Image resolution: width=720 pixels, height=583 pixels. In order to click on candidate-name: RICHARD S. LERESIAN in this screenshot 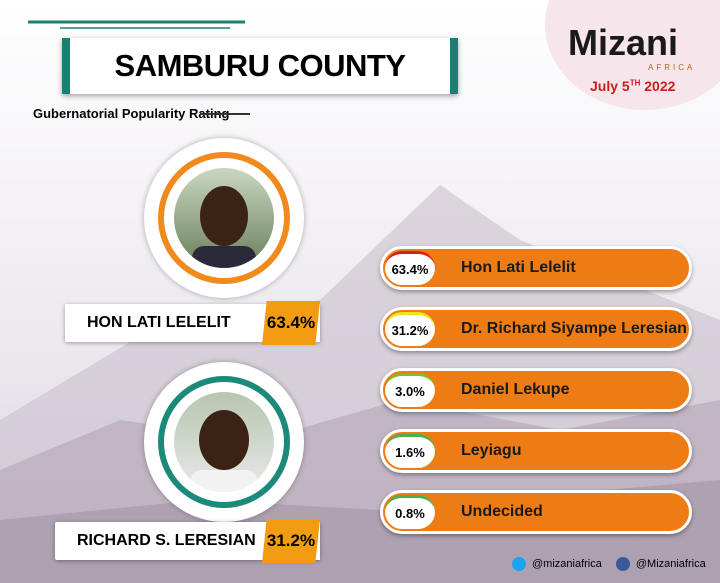, I will do `click(166, 540)`.